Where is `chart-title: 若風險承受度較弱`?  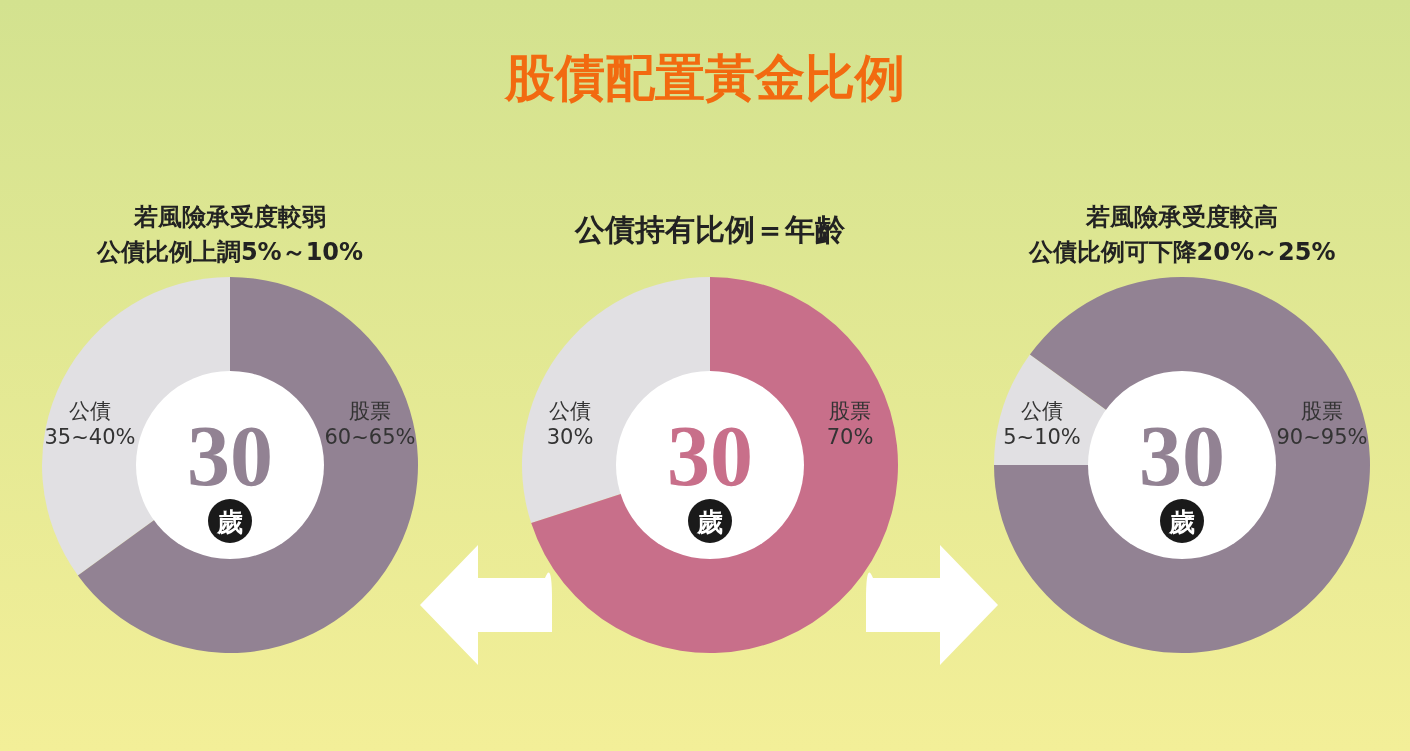
chart-title: 若風險承受度較弱 is located at coordinates (229, 217).